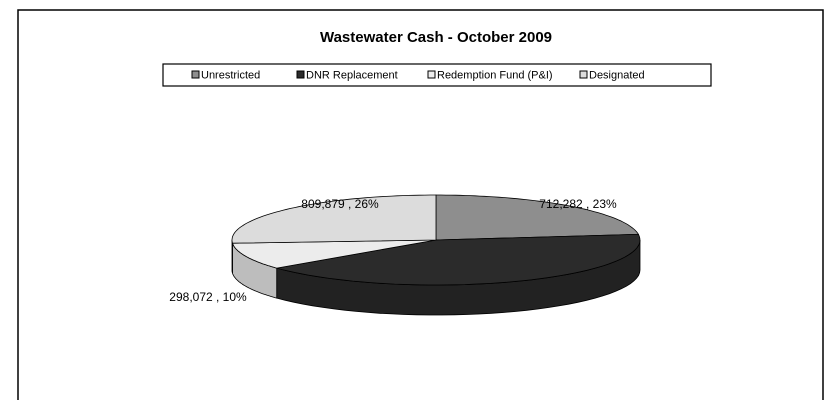  I want to click on slice-side, so click(232, 257).